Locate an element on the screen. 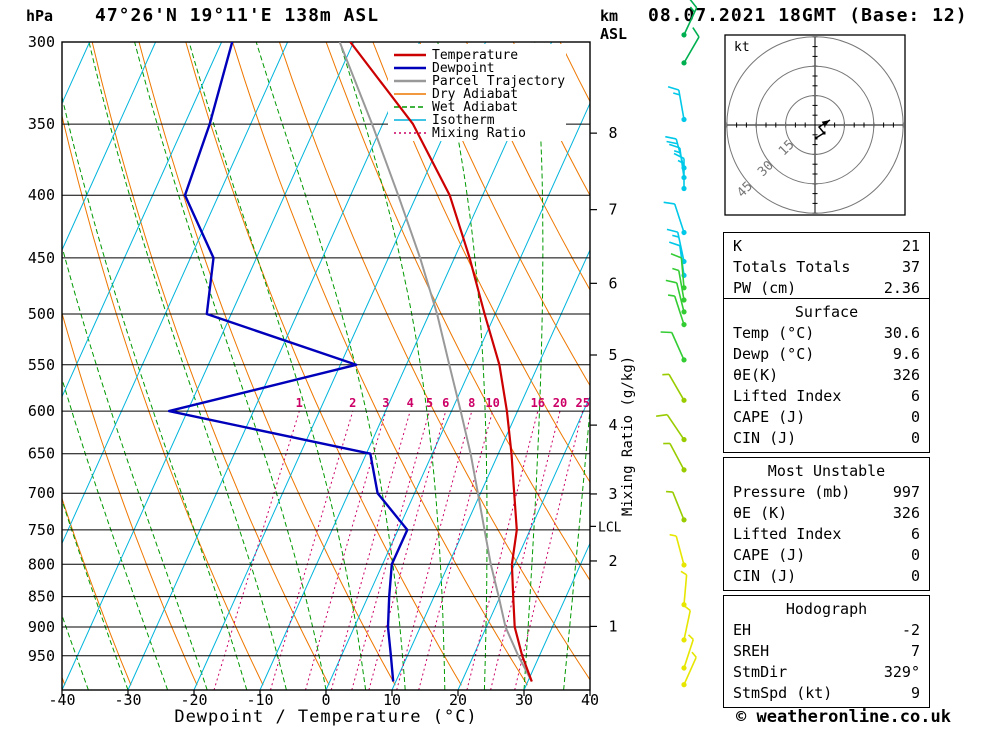 The height and width of the screenshot is (733, 1000). stat-label: Totals Totals is located at coordinates (792, 267).